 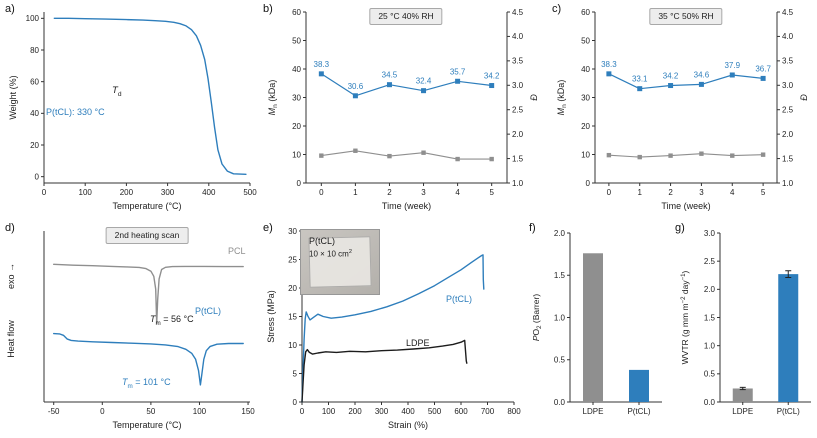 What do you see at coordinates (11, 276) in the screenshot?
I see `svg-text: exo →` at bounding box center [11, 276].